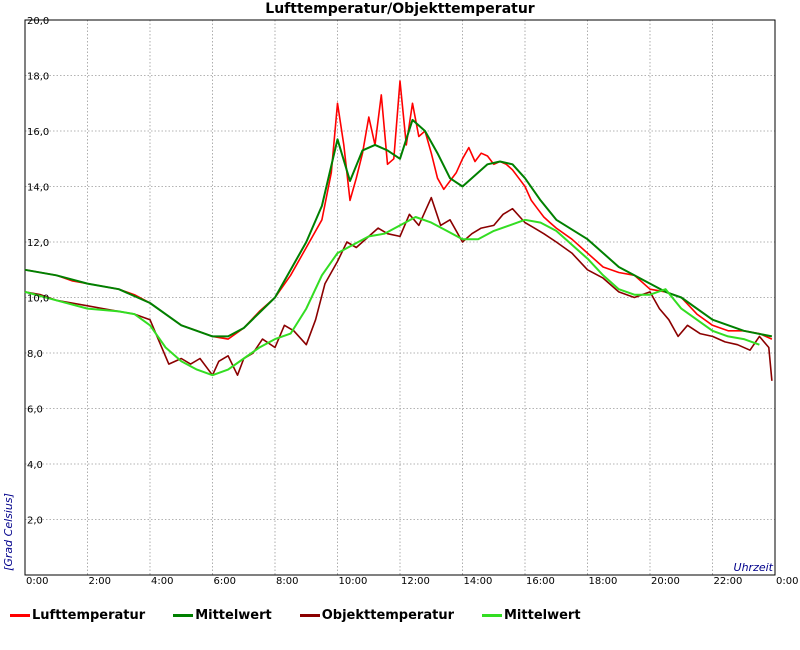 The image size is (800, 650). Describe the element at coordinates (38, 77) in the screenshot. I see `y-tick-label: 18,0` at that location.